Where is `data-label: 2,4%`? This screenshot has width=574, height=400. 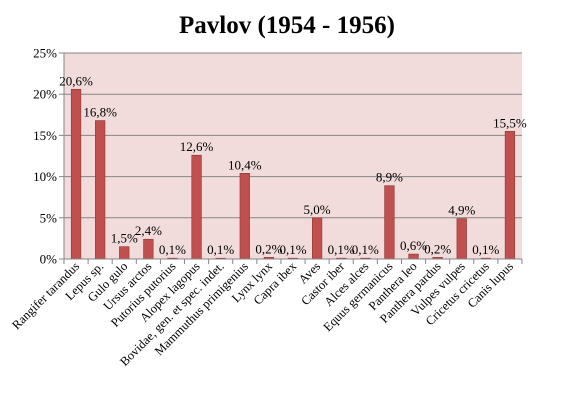 data-label: 2,4% is located at coordinates (148, 230).